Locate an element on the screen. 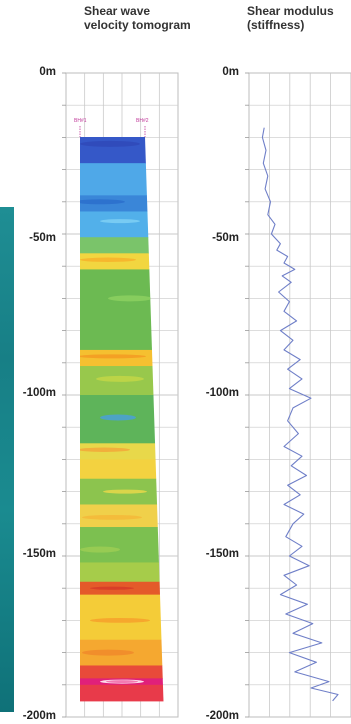 This screenshot has width=351, height=724. tomogram-title: Shear wave velocity tomogram is located at coordinates (137, 18).